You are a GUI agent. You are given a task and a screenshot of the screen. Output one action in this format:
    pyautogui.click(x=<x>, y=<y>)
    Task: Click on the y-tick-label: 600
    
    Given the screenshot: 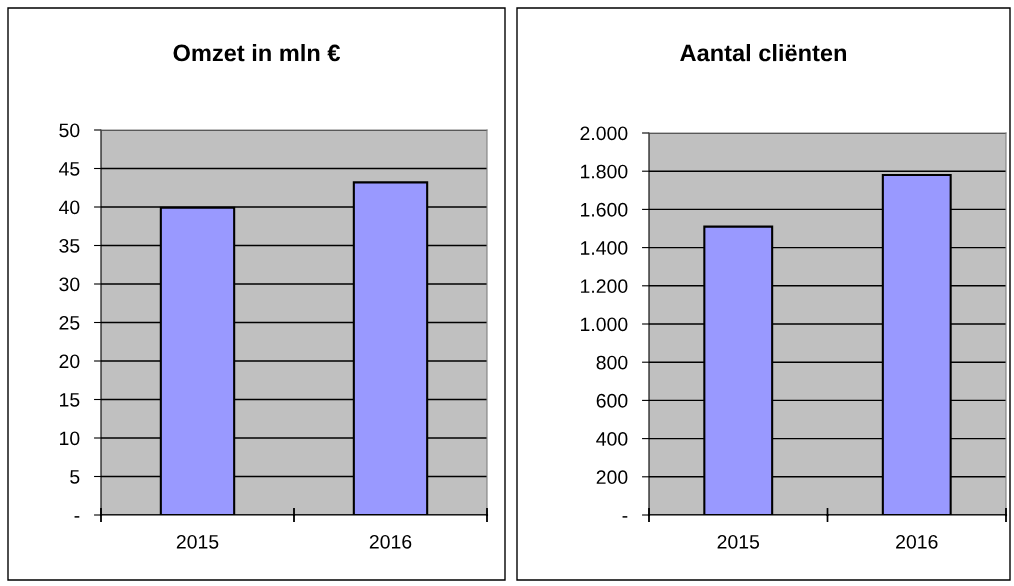 What is the action you would take?
    pyautogui.click(x=612, y=400)
    